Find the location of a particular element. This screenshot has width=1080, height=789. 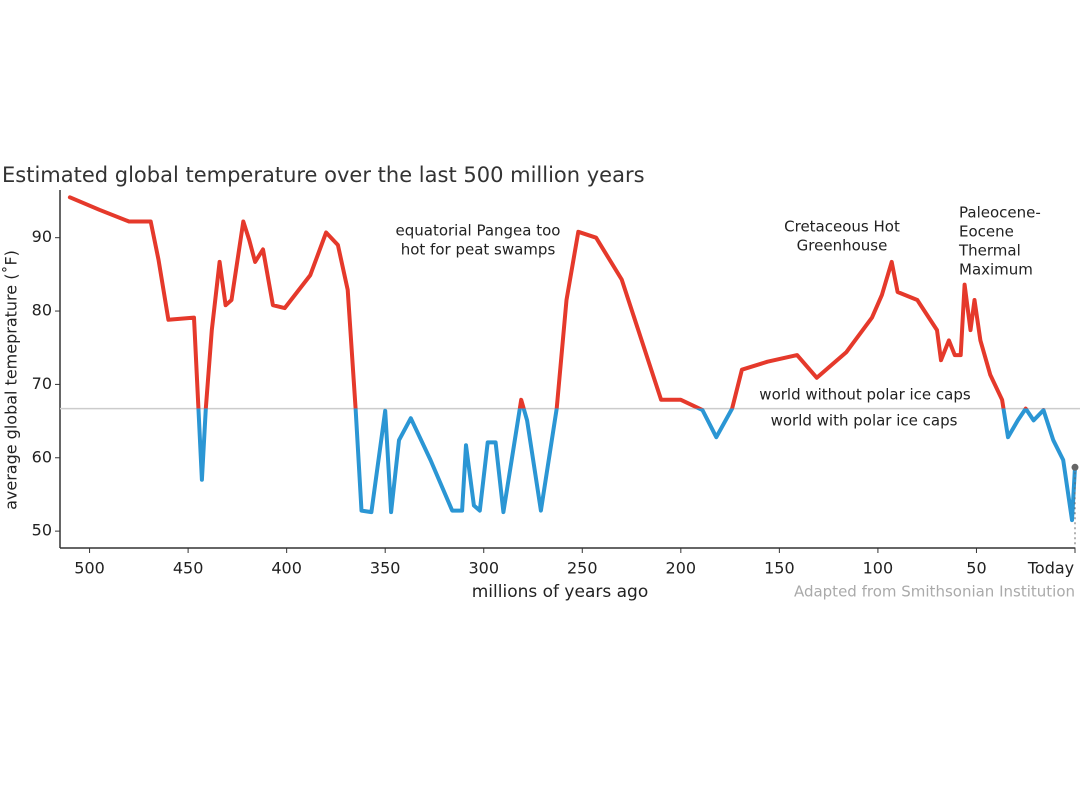

annotation: Maximum is located at coordinates (996, 270).